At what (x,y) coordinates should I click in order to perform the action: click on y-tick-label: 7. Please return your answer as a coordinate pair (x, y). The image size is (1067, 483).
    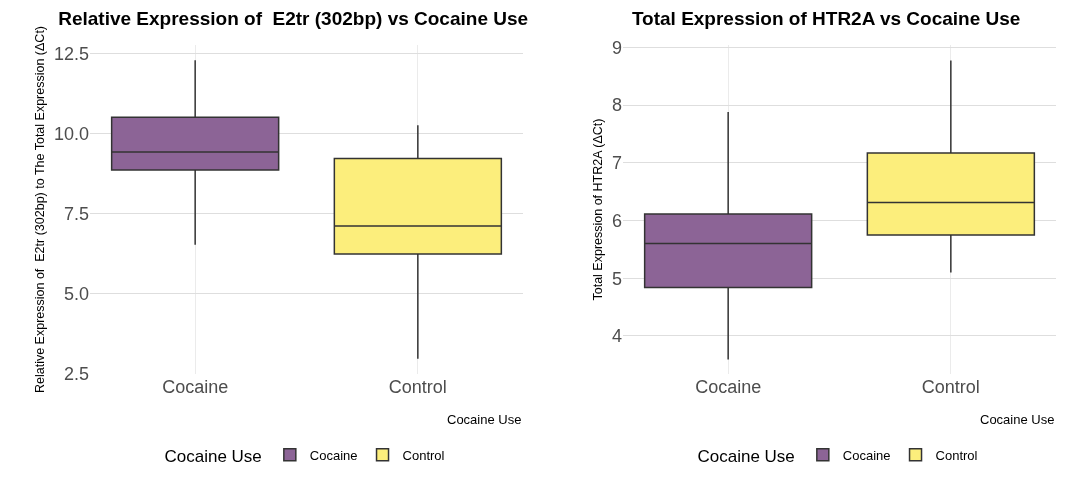
    Looking at the image, I should click on (616, 163).